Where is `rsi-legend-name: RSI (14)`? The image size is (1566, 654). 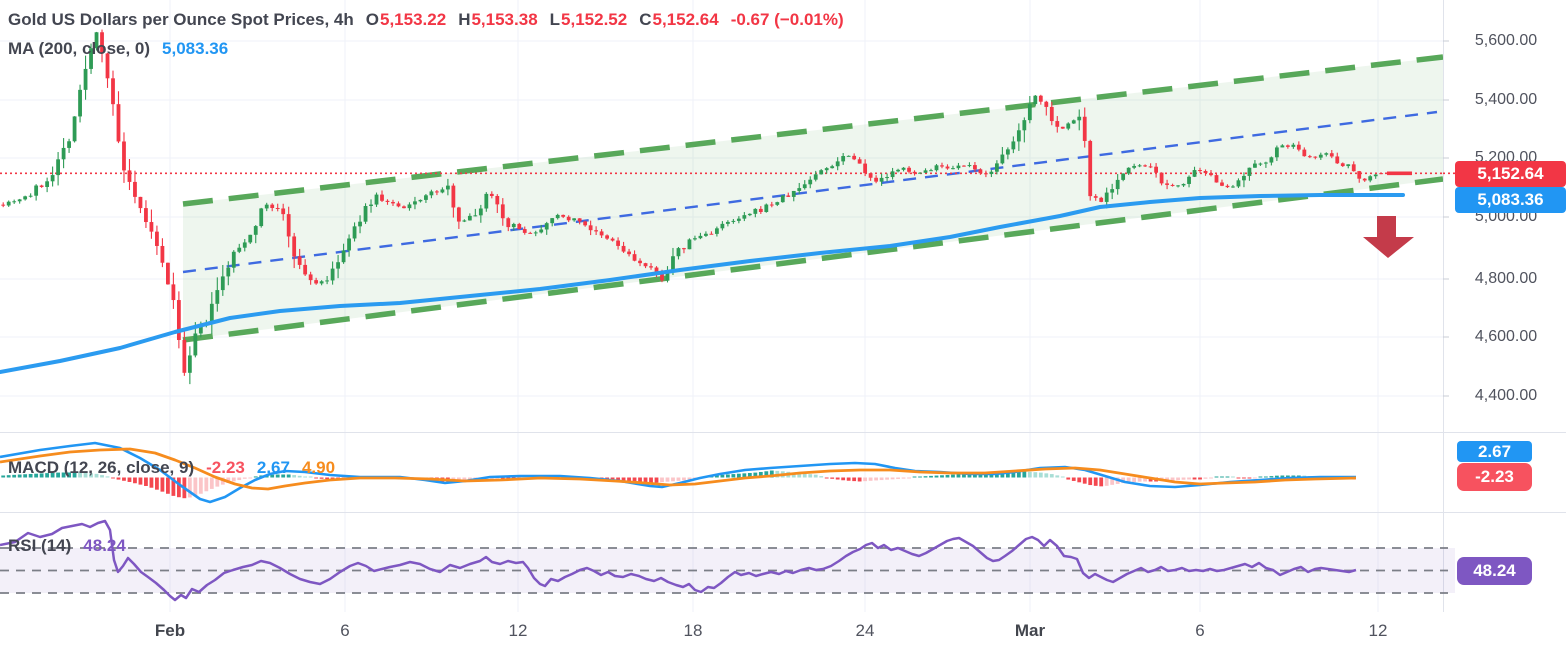 rsi-legend-name: RSI (14) is located at coordinates (40, 545).